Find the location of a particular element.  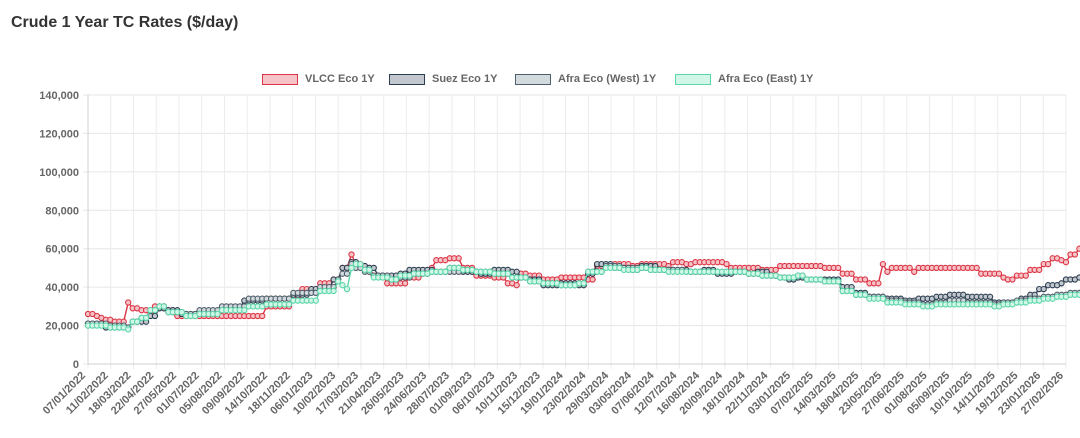

y-tick-label: 60,000 is located at coordinates (62, 250).